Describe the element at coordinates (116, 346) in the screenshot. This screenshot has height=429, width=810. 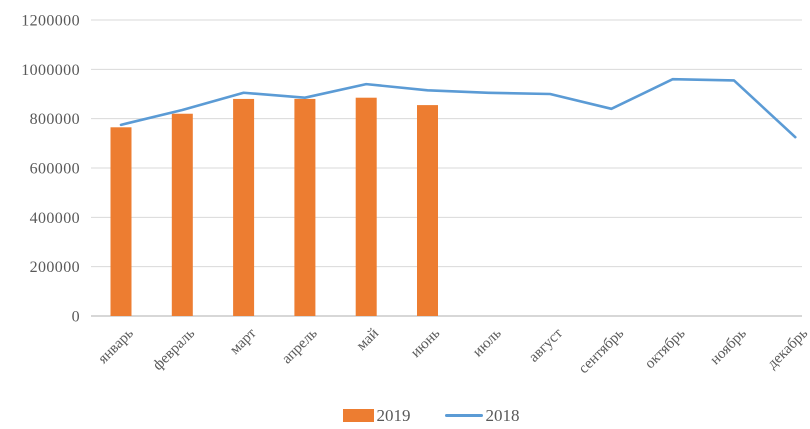
I see `x-tick-label-январь: январь` at that location.